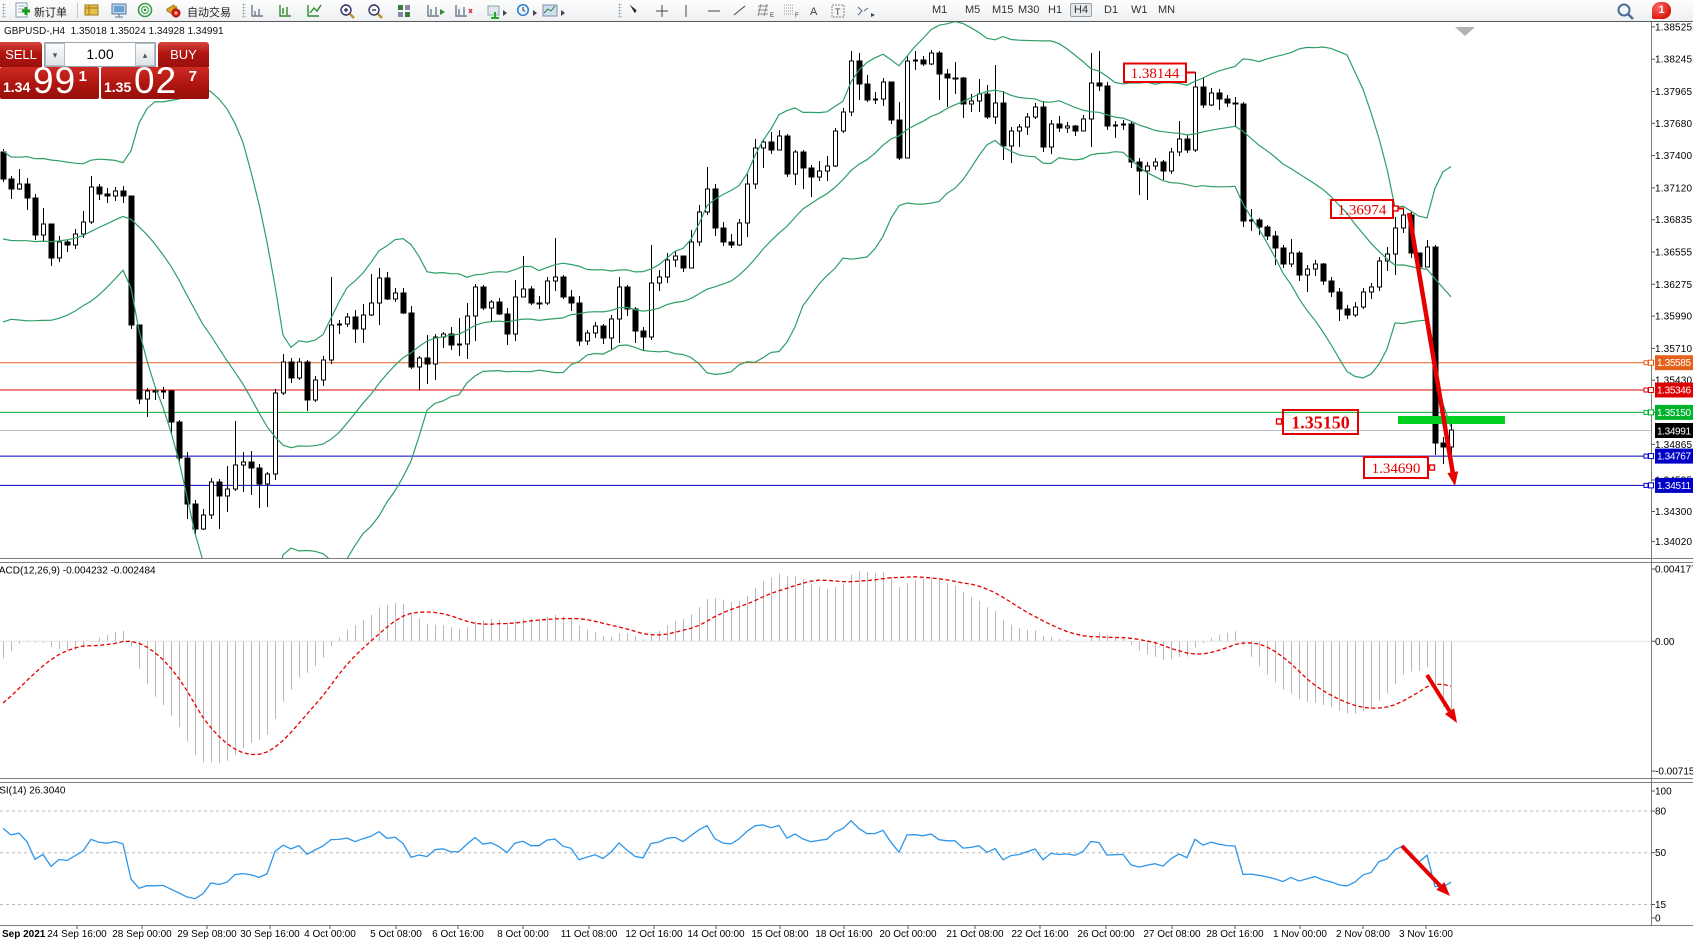 The width and height of the screenshot is (1693, 940). Describe the element at coordinates (1396, 469) in the screenshot. I see `svg-text: 1.34690` at that location.